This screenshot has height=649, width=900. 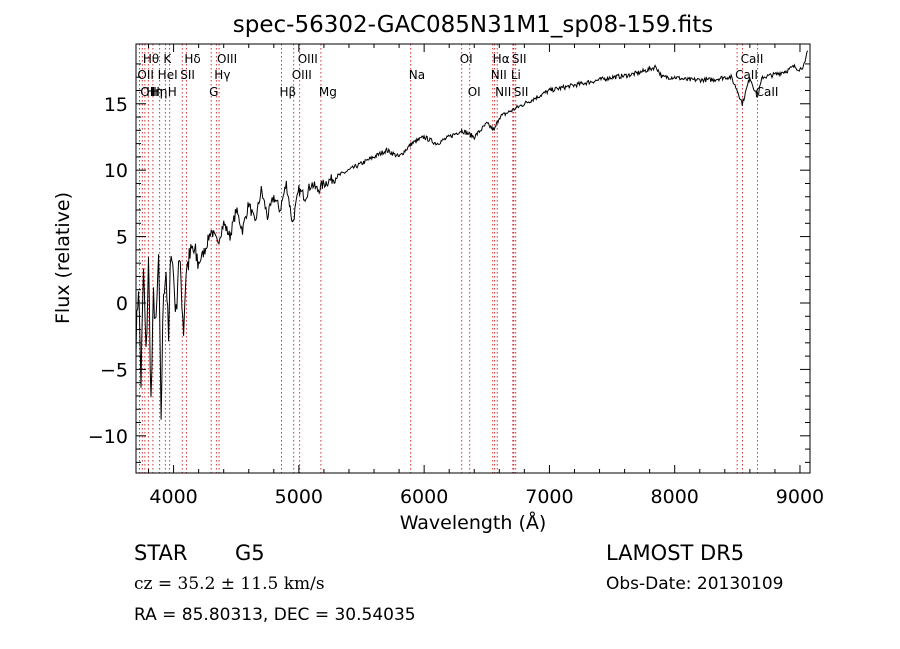 I want to click on spectral-line-label: Hγ, so click(x=222, y=75).